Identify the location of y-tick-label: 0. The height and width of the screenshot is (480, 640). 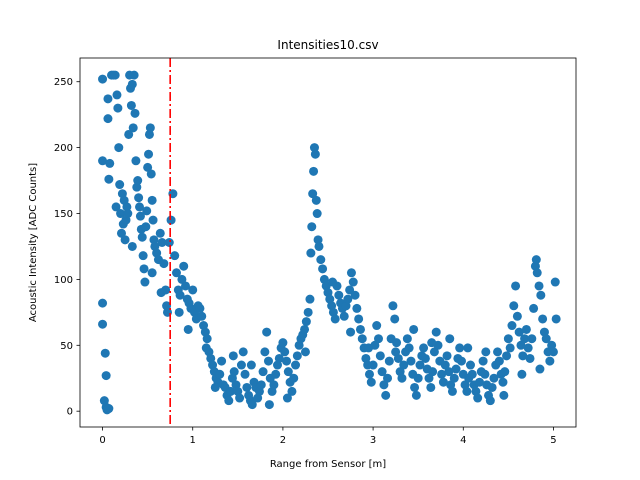
(70, 412).